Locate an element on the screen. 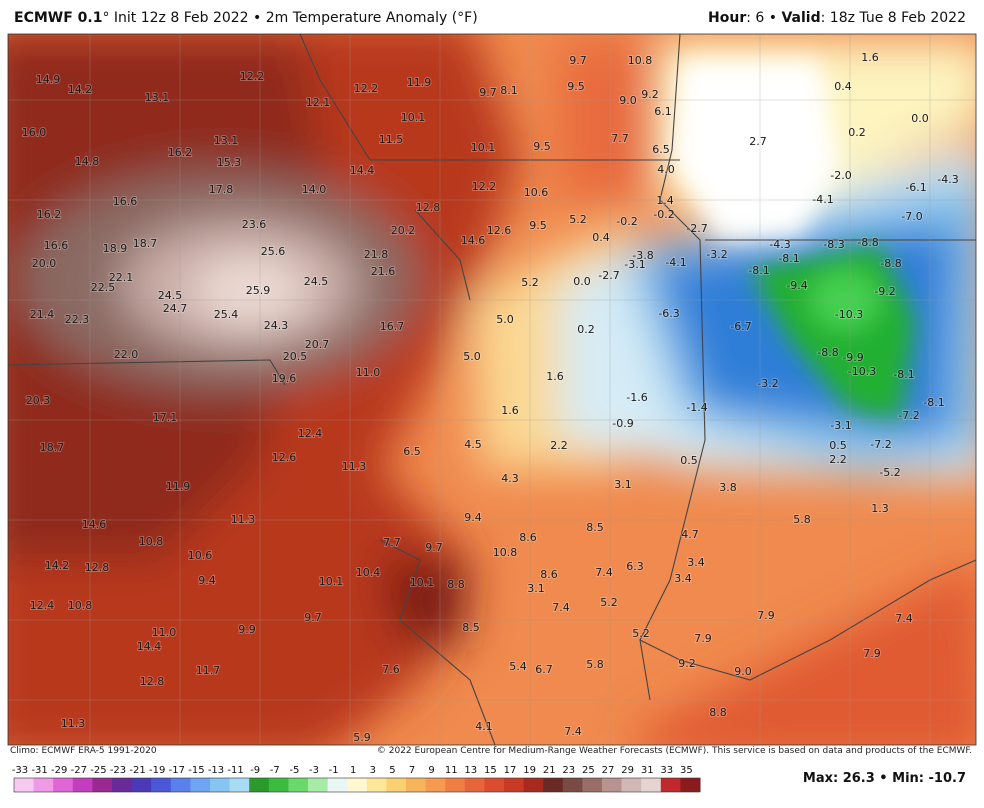  map-value-label: 4.0 is located at coordinates (666, 169).